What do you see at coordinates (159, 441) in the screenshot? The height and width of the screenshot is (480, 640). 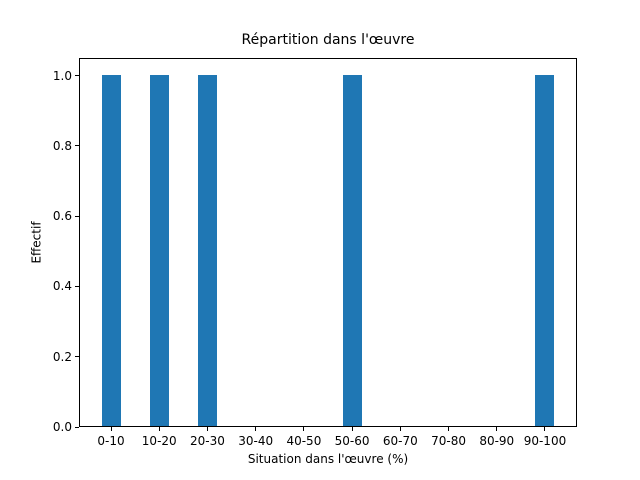 I see `x-tick-label: 10-20` at bounding box center [159, 441].